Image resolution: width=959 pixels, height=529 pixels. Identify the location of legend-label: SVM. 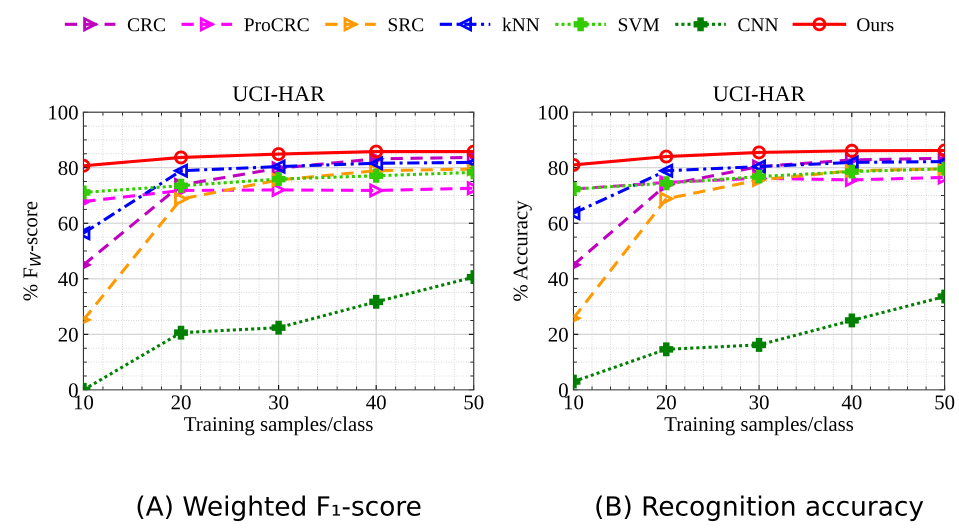
(639, 25).